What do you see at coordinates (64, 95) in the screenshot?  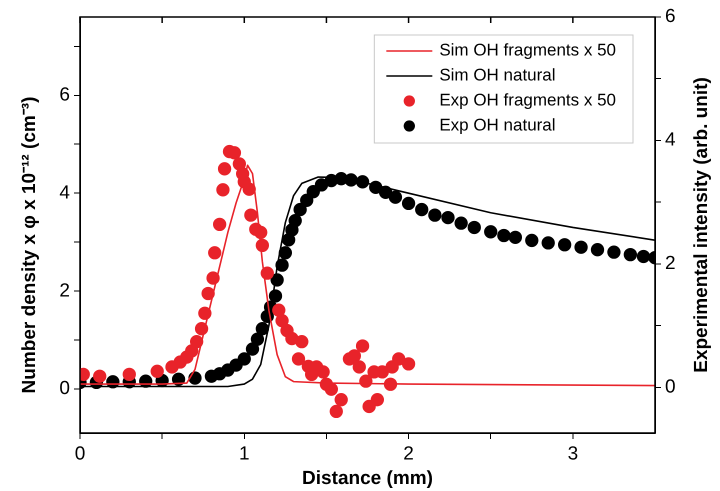 I see `y-tick-label: 6` at bounding box center [64, 95].